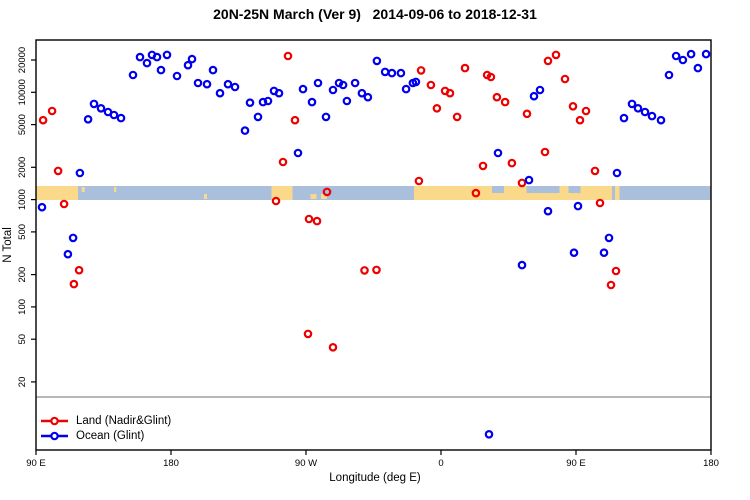  What do you see at coordinates (110, 436) in the screenshot?
I see `legend-label-ocean: Ocean (Glint)` at bounding box center [110, 436].